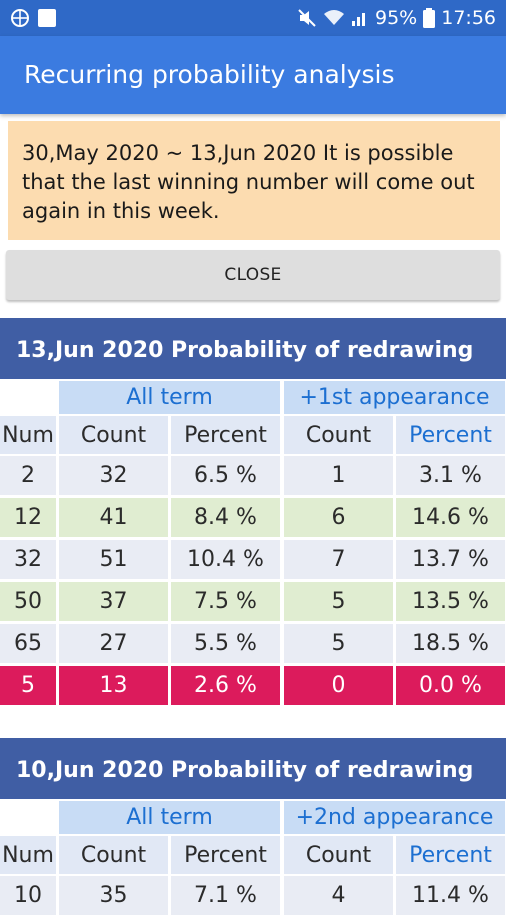 The height and width of the screenshot is (915, 506). I want to click on table-cell-count: 4, so click(338, 895).